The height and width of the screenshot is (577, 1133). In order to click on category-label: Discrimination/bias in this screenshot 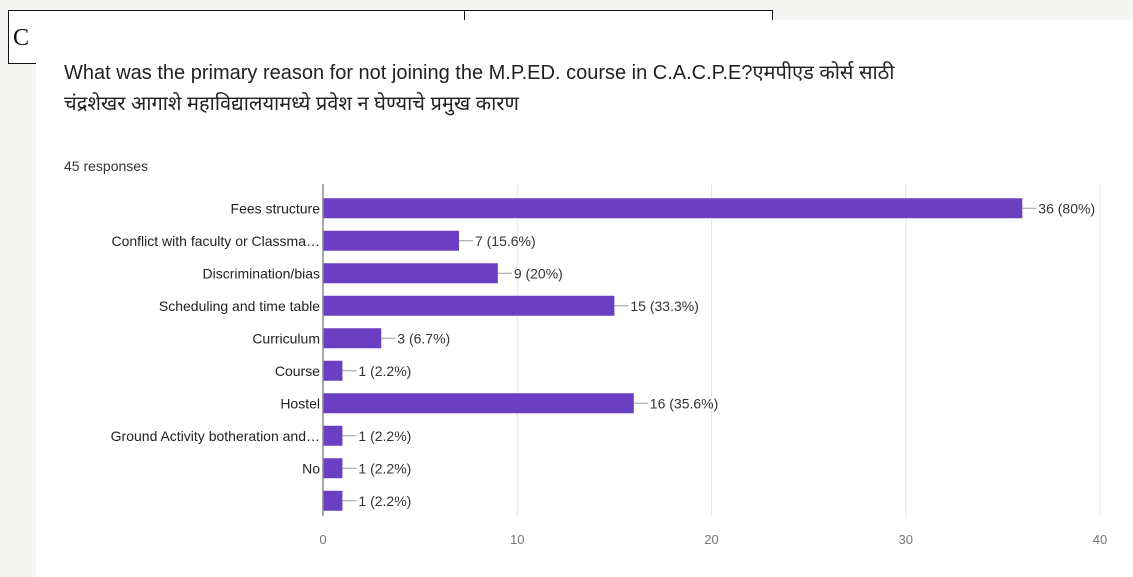, I will do `click(261, 273)`.